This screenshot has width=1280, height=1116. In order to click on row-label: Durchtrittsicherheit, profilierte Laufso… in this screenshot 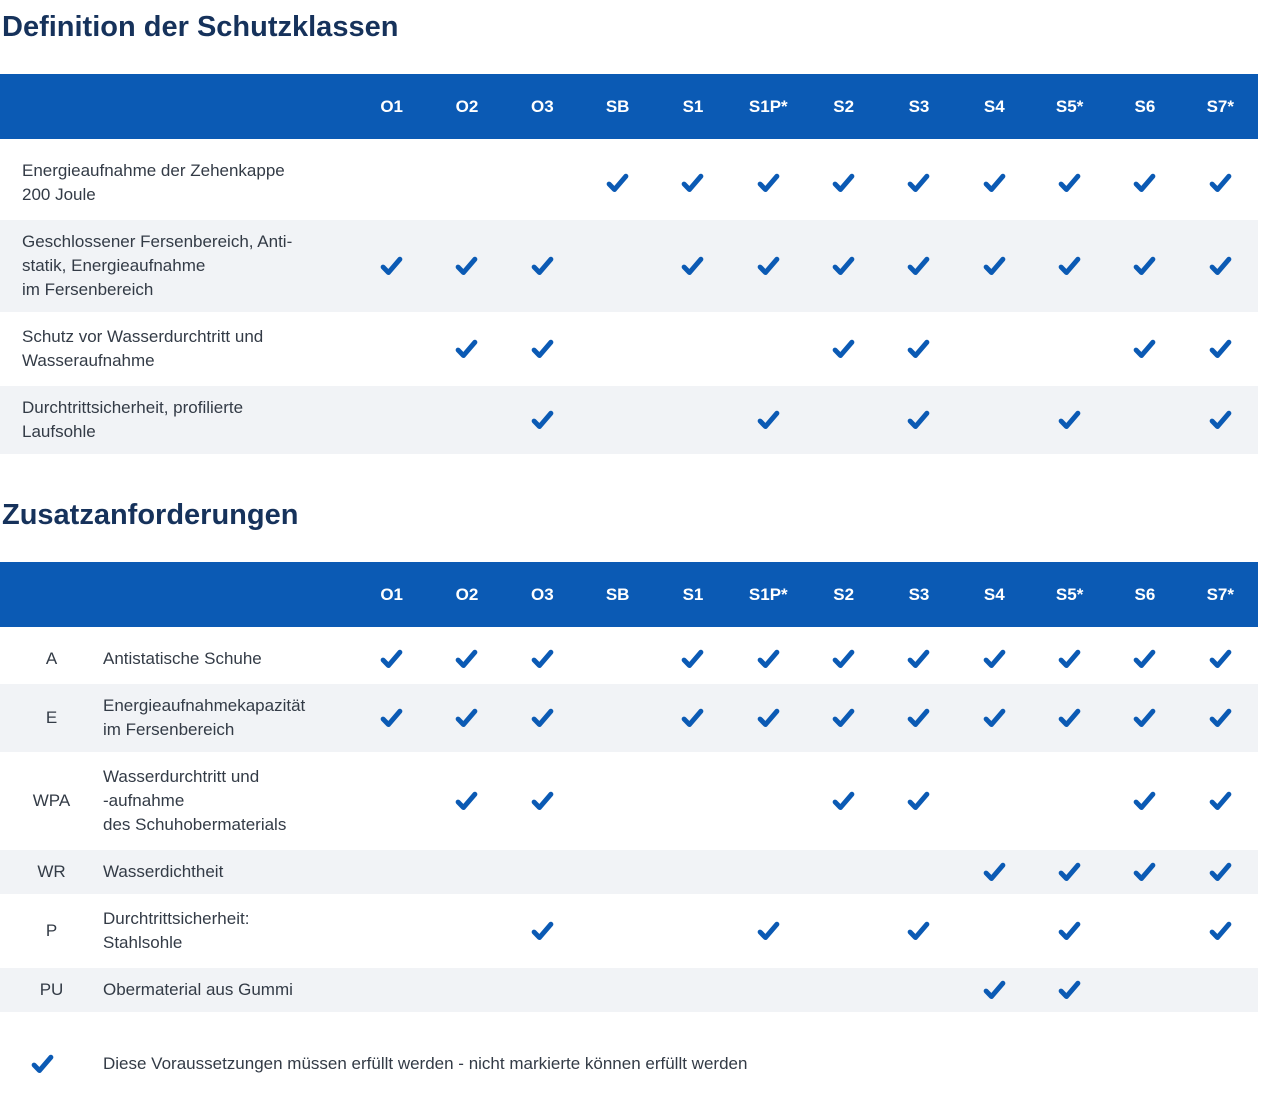, I will do `click(133, 419)`.